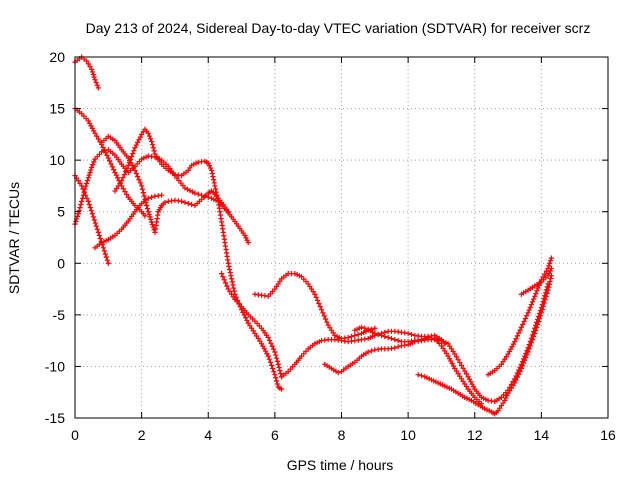 This screenshot has height=480, width=640. What do you see at coordinates (57, 109) in the screenshot?
I see `y-tick-label: 15` at bounding box center [57, 109].